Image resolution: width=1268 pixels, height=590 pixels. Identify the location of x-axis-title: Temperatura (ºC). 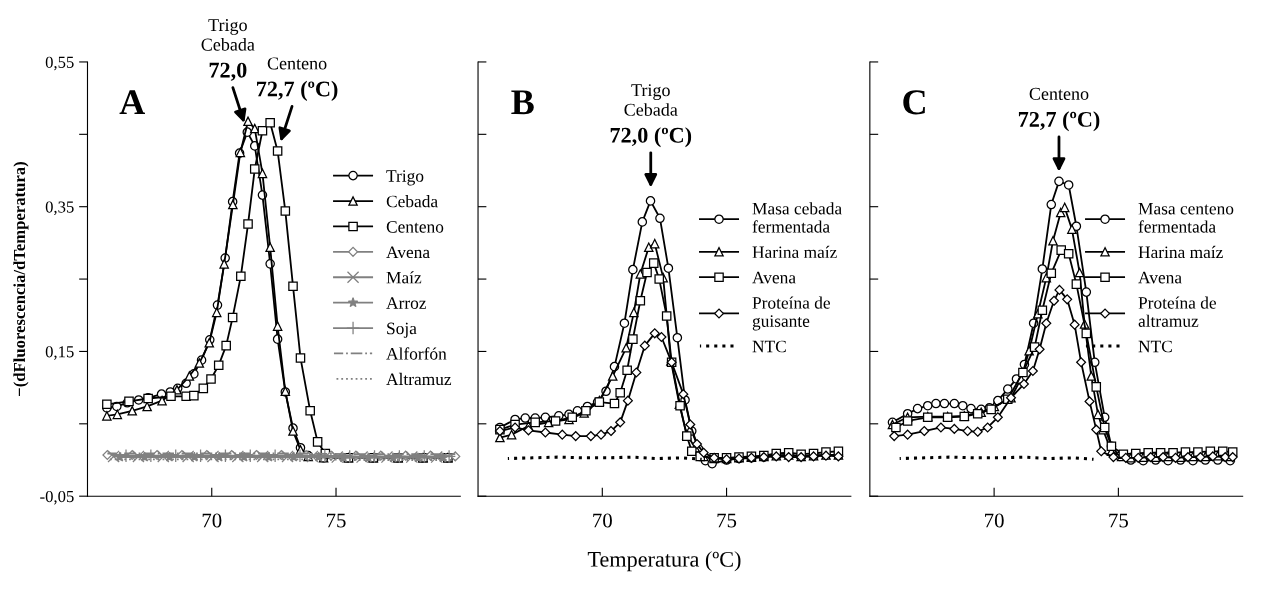
(664, 561).